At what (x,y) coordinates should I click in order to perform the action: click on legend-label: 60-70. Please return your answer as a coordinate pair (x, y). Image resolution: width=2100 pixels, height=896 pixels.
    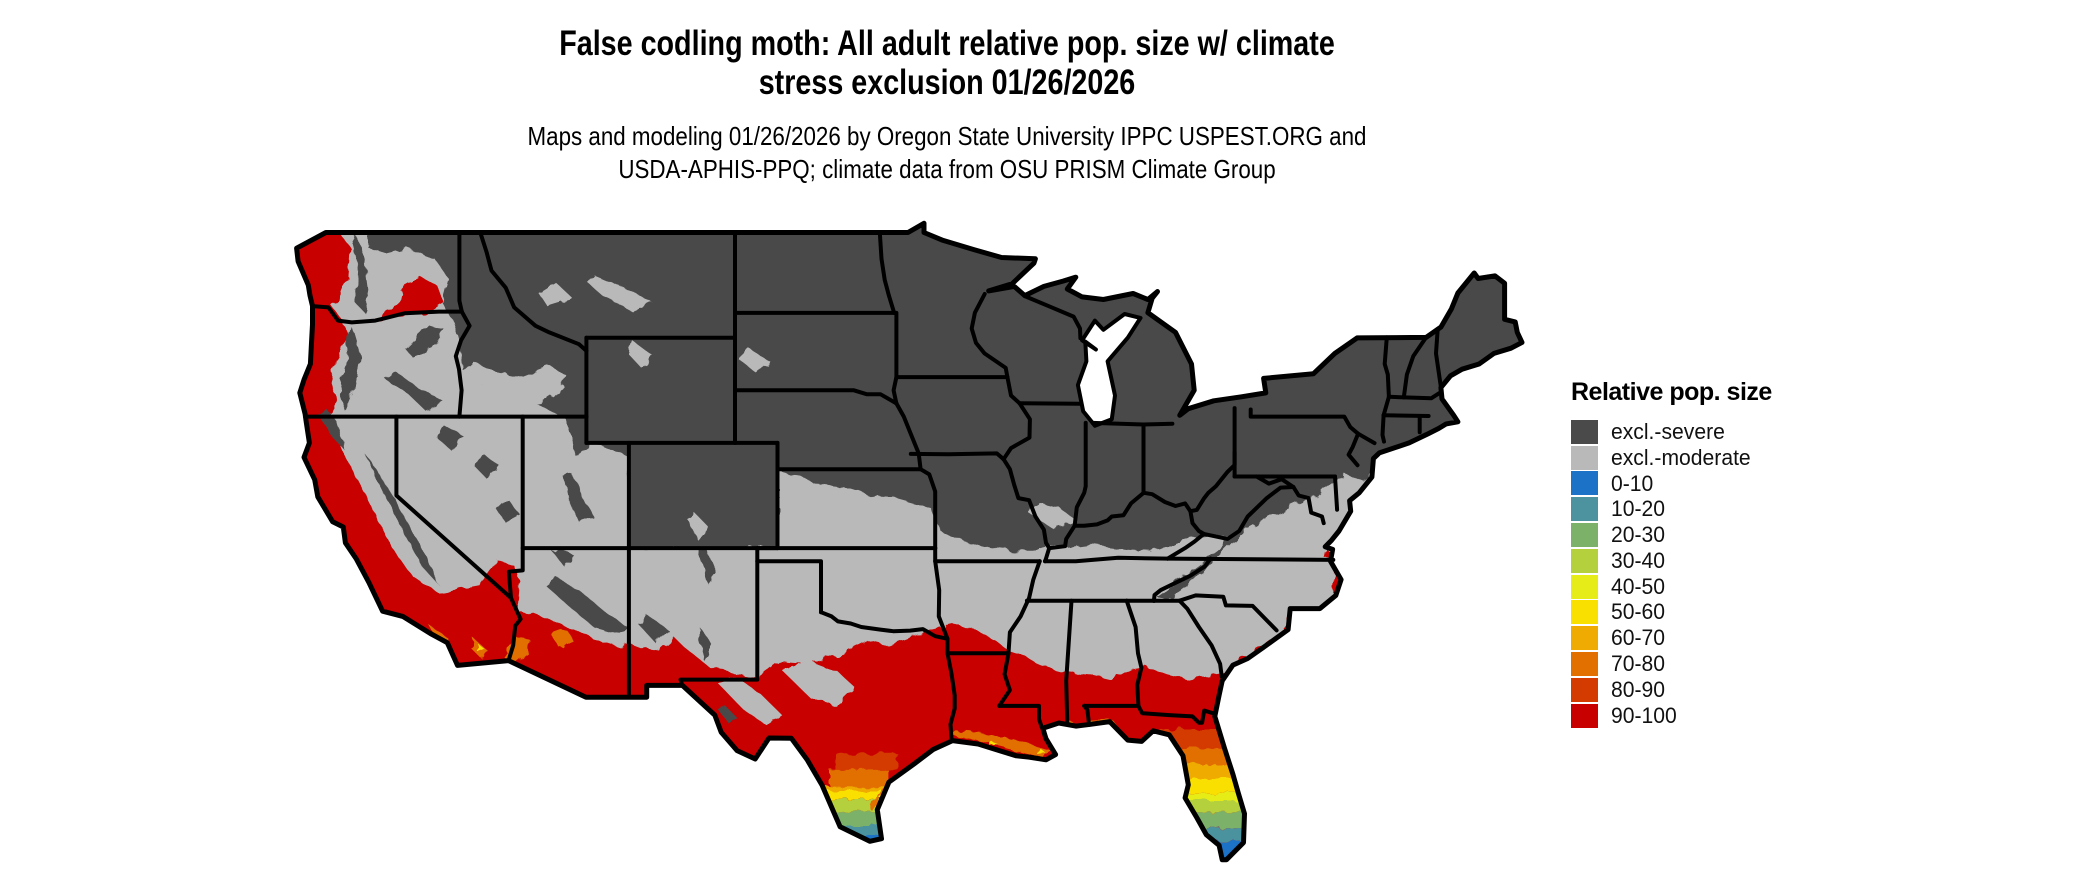
    Looking at the image, I should click on (1638, 638).